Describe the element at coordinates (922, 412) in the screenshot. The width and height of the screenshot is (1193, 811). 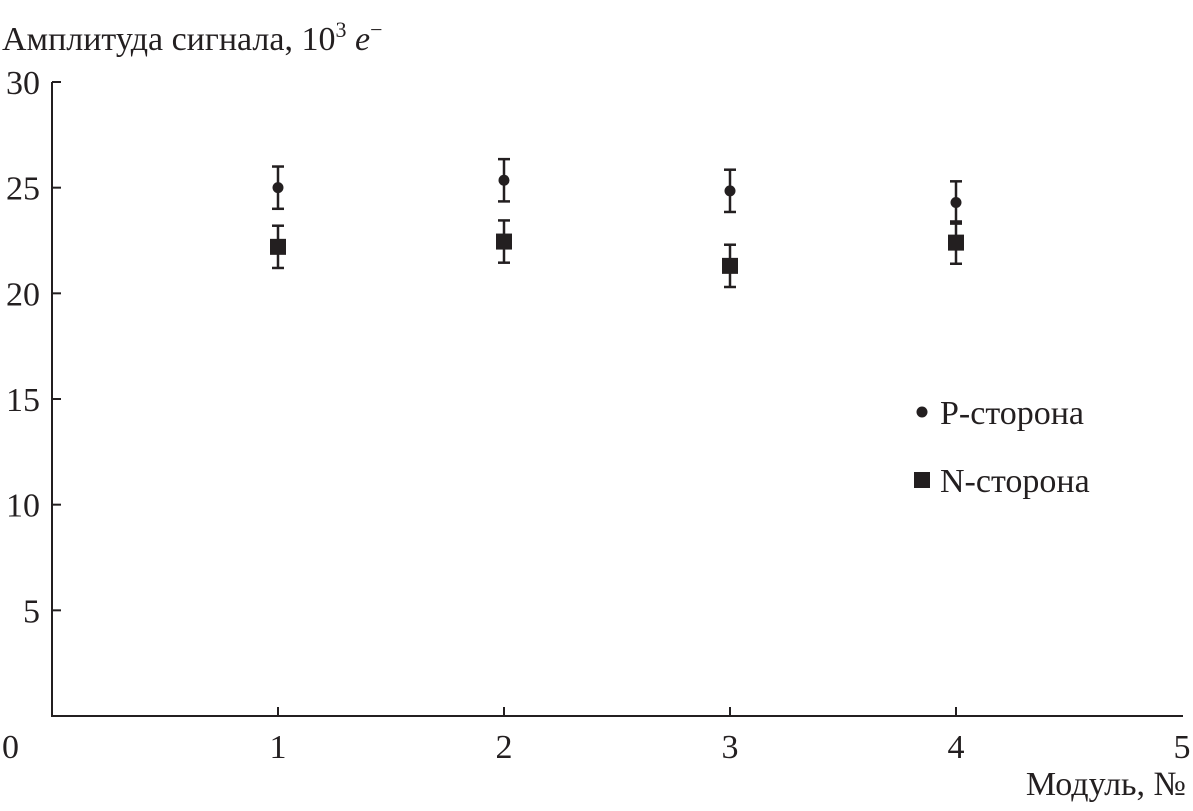
I see `legend-marker-circle` at that location.